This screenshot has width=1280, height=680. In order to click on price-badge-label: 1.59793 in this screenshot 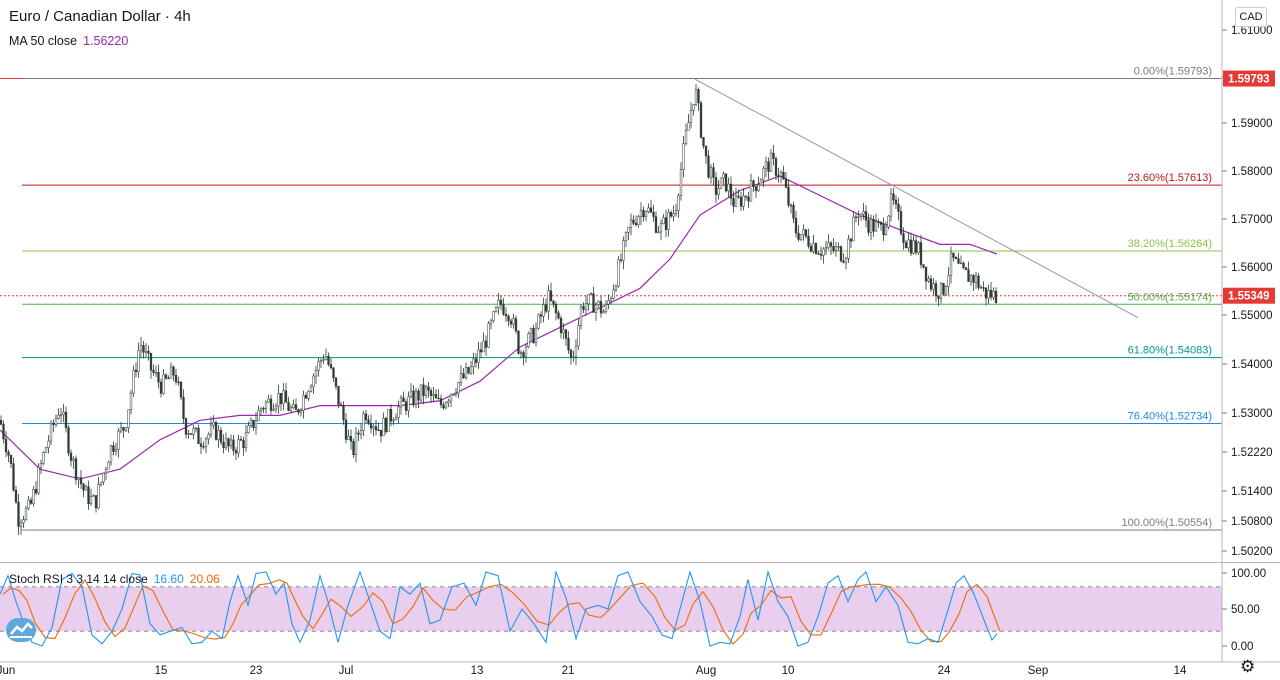, I will do `click(1249, 80)`.